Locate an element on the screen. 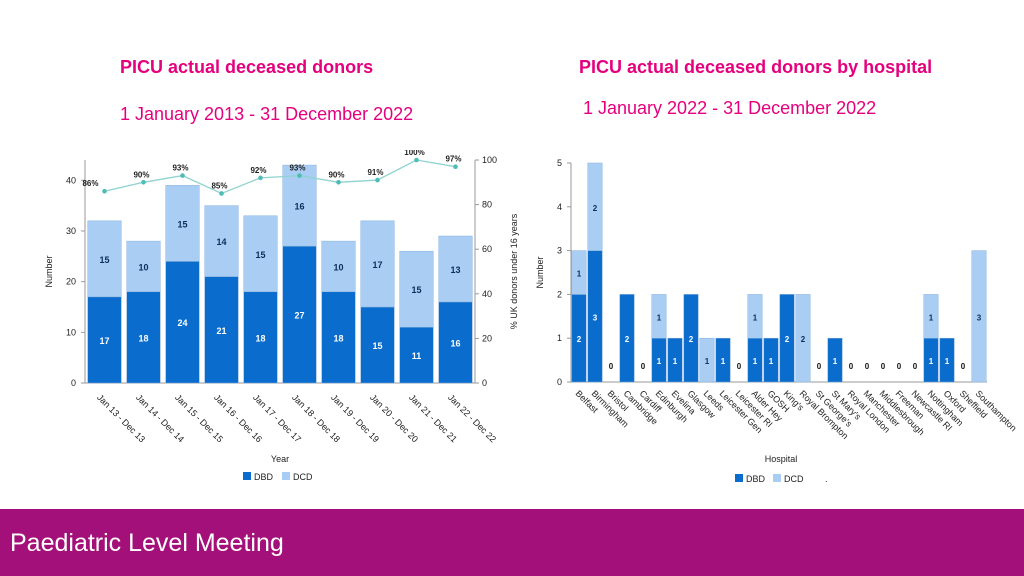 This screenshot has height=576, width=1024. left-bar-dbd-label: 24 is located at coordinates (182, 323).